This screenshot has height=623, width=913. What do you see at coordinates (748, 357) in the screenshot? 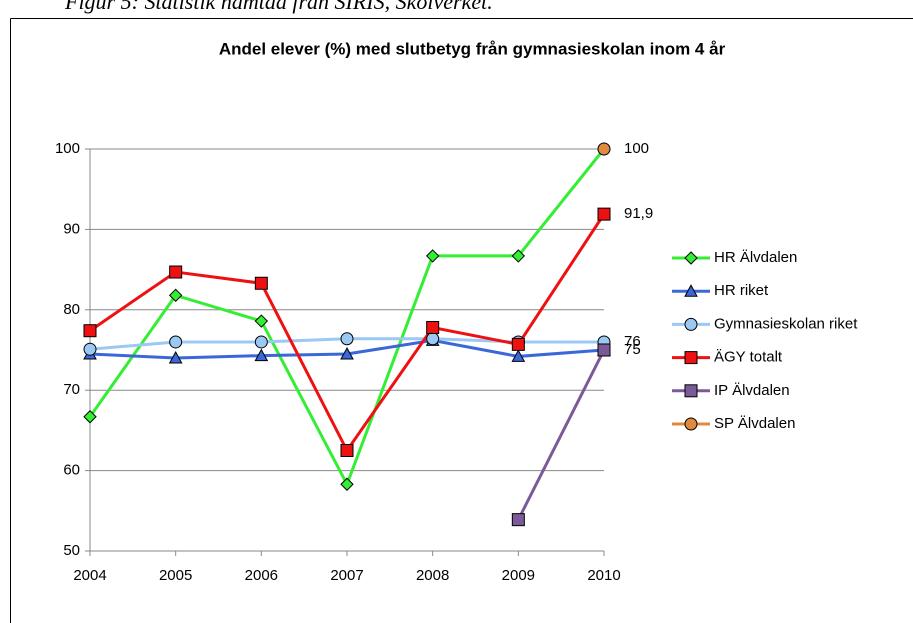
I see `legend-label: ÄGY totalt` at bounding box center [748, 357].